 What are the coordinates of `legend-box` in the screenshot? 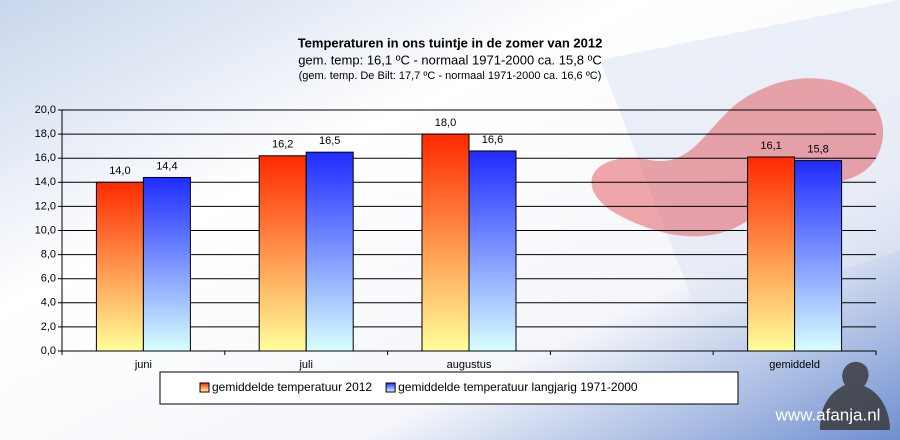 It's located at (449, 388).